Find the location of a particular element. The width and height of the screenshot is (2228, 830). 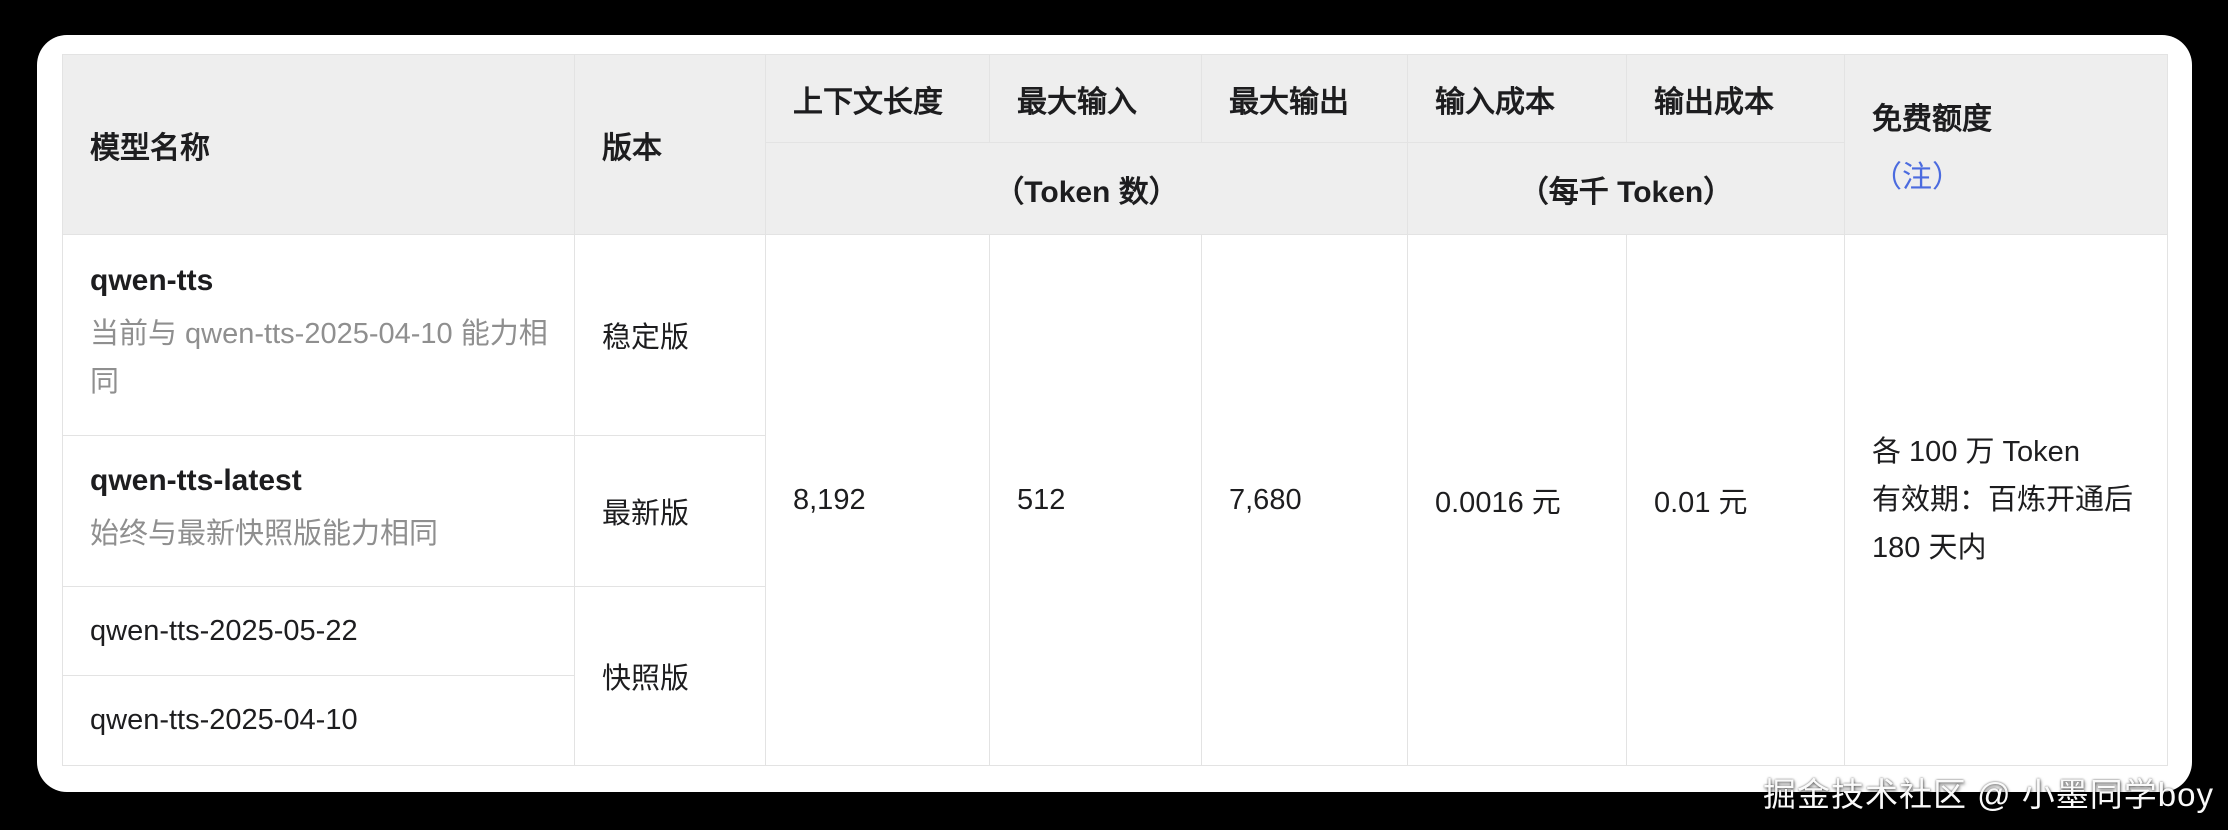

subheader-token-count: （Token 数） is located at coordinates (1086, 188).